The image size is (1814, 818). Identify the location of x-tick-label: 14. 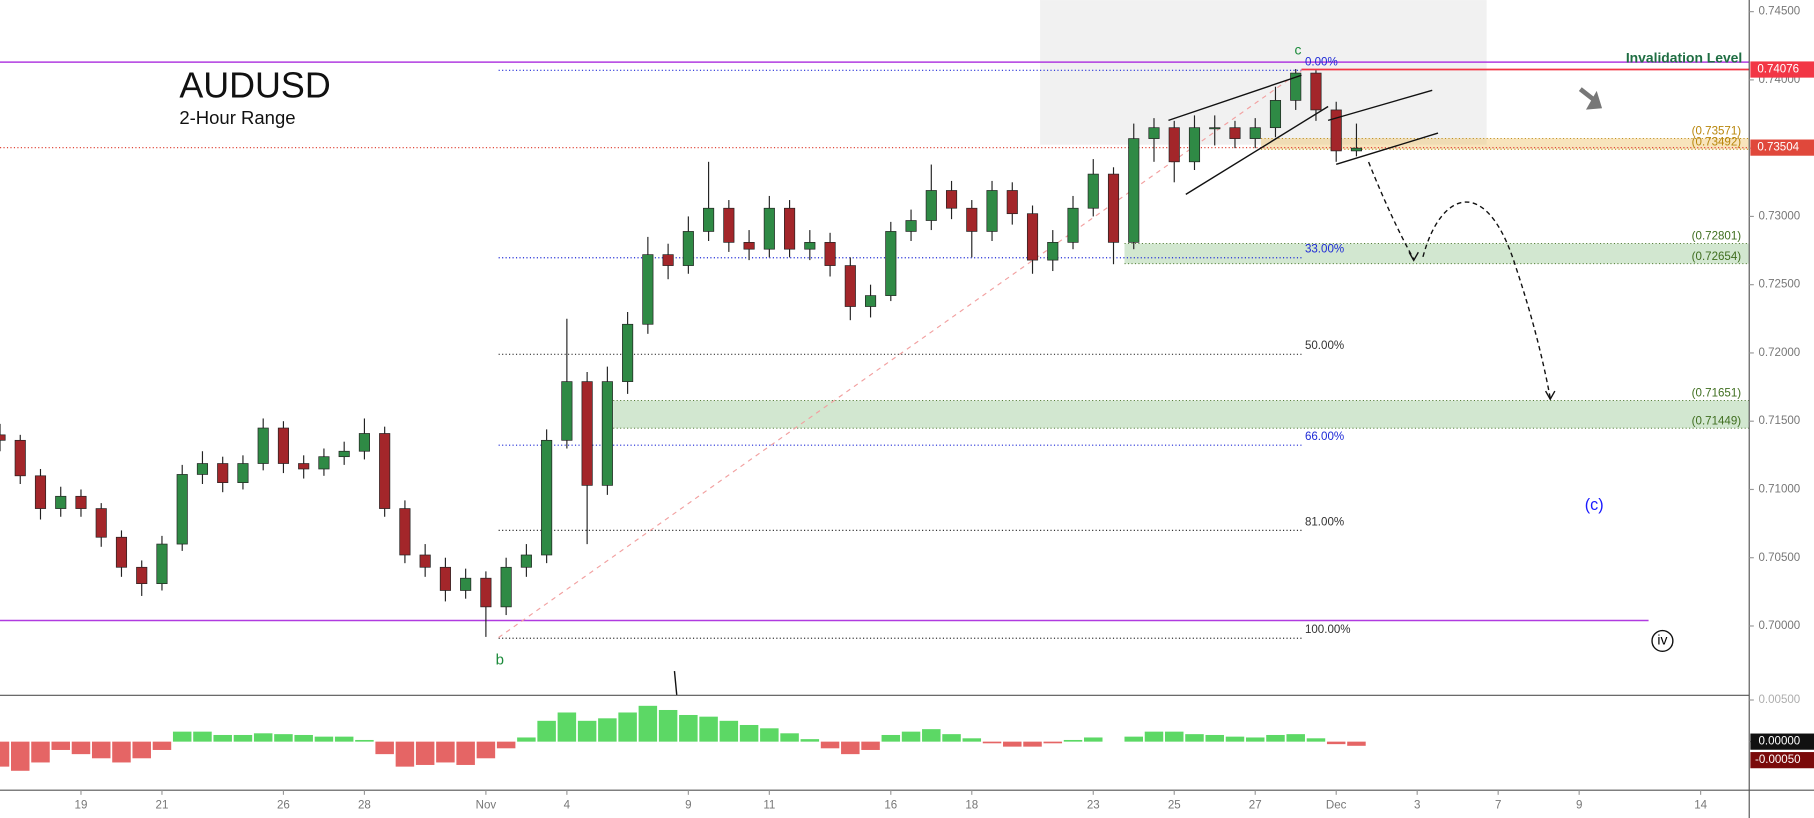
(1700, 805).